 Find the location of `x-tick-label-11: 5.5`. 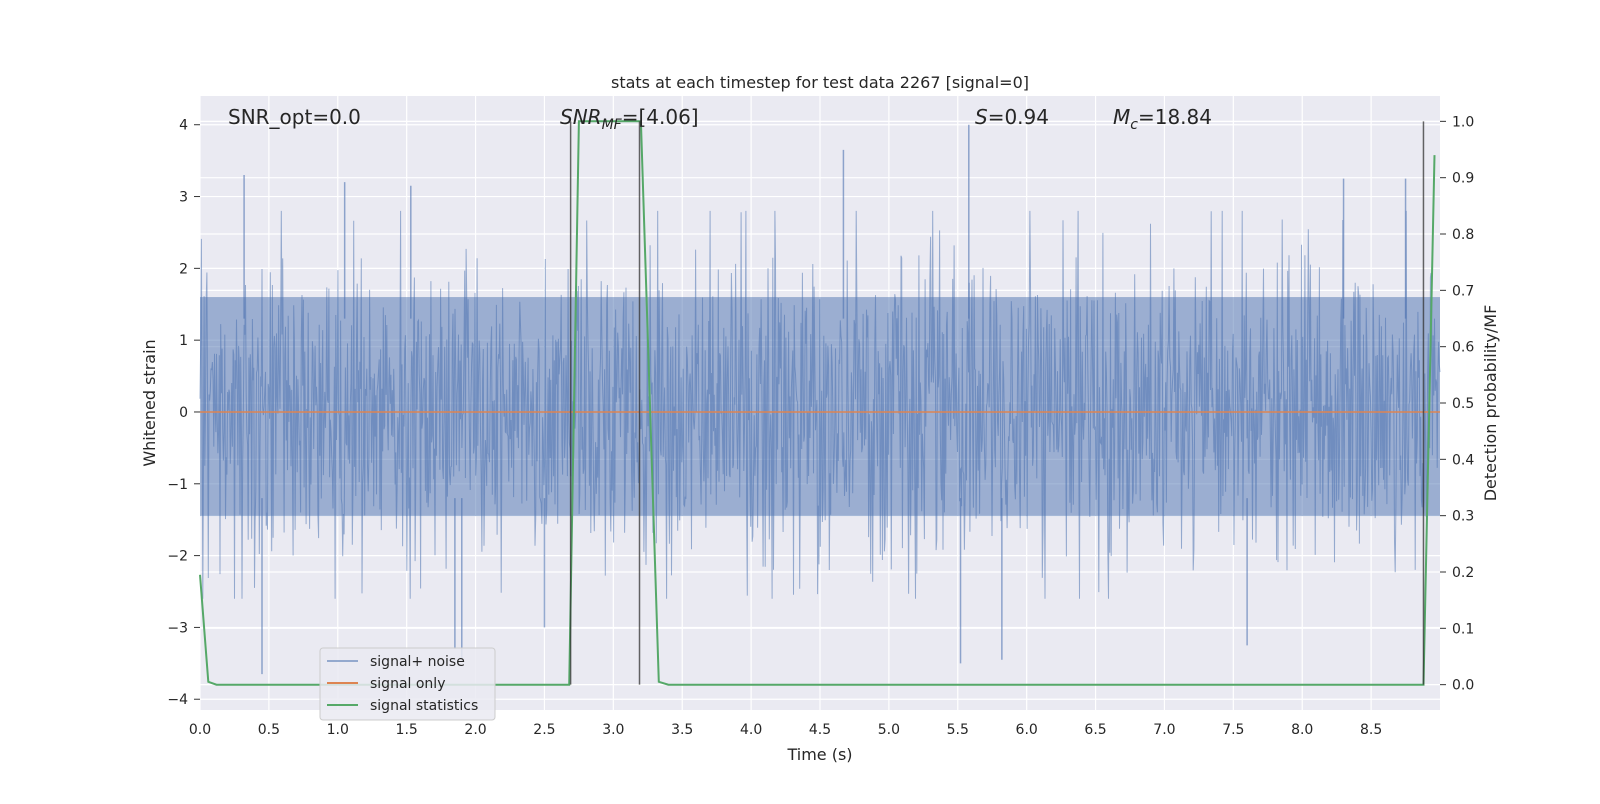

x-tick-label-11: 5.5 is located at coordinates (958, 730).